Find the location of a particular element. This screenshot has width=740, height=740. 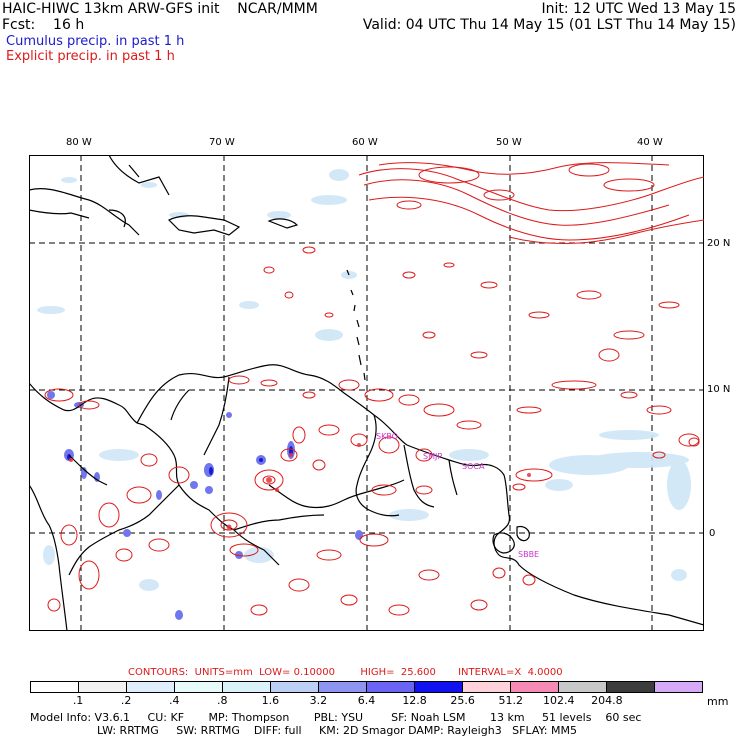

init-time: Init: 12 UTC Wed 13 May 15 is located at coordinates (638, 9).